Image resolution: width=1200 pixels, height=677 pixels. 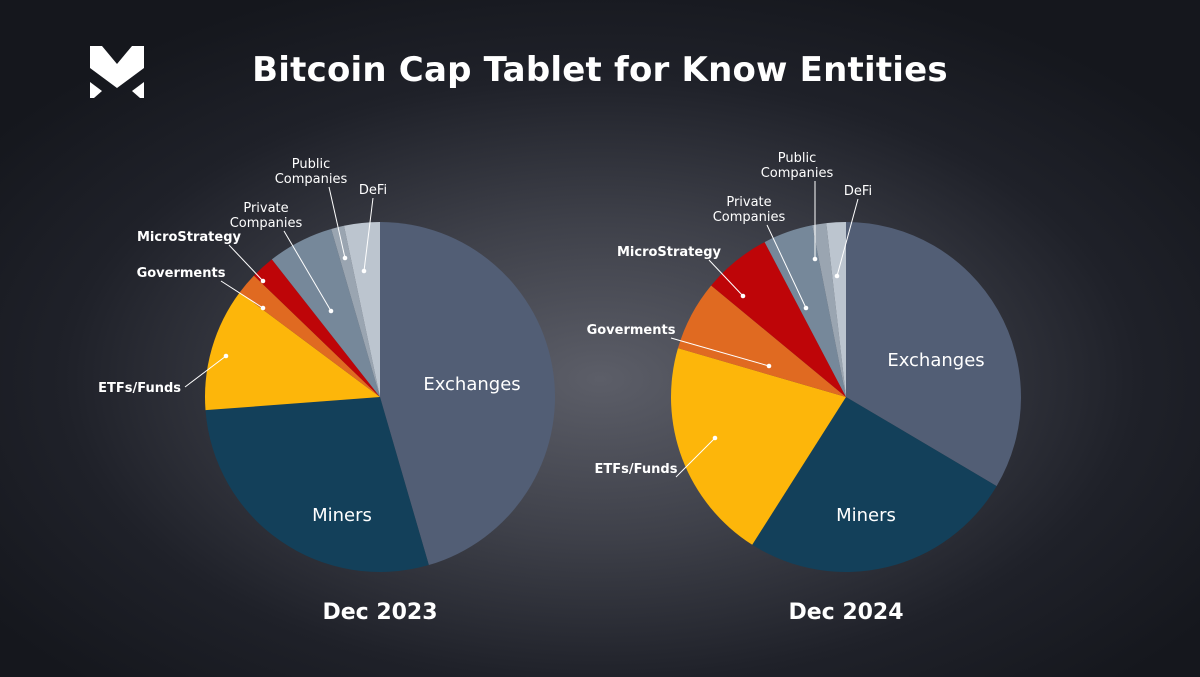 I want to click on slice-private-companies-dec-2023, so click(x=325, y=312).